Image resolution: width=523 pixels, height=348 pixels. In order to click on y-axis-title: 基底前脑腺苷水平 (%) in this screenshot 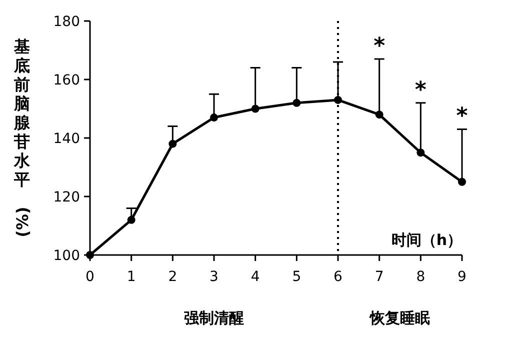, I will do `click(22, 137)`.